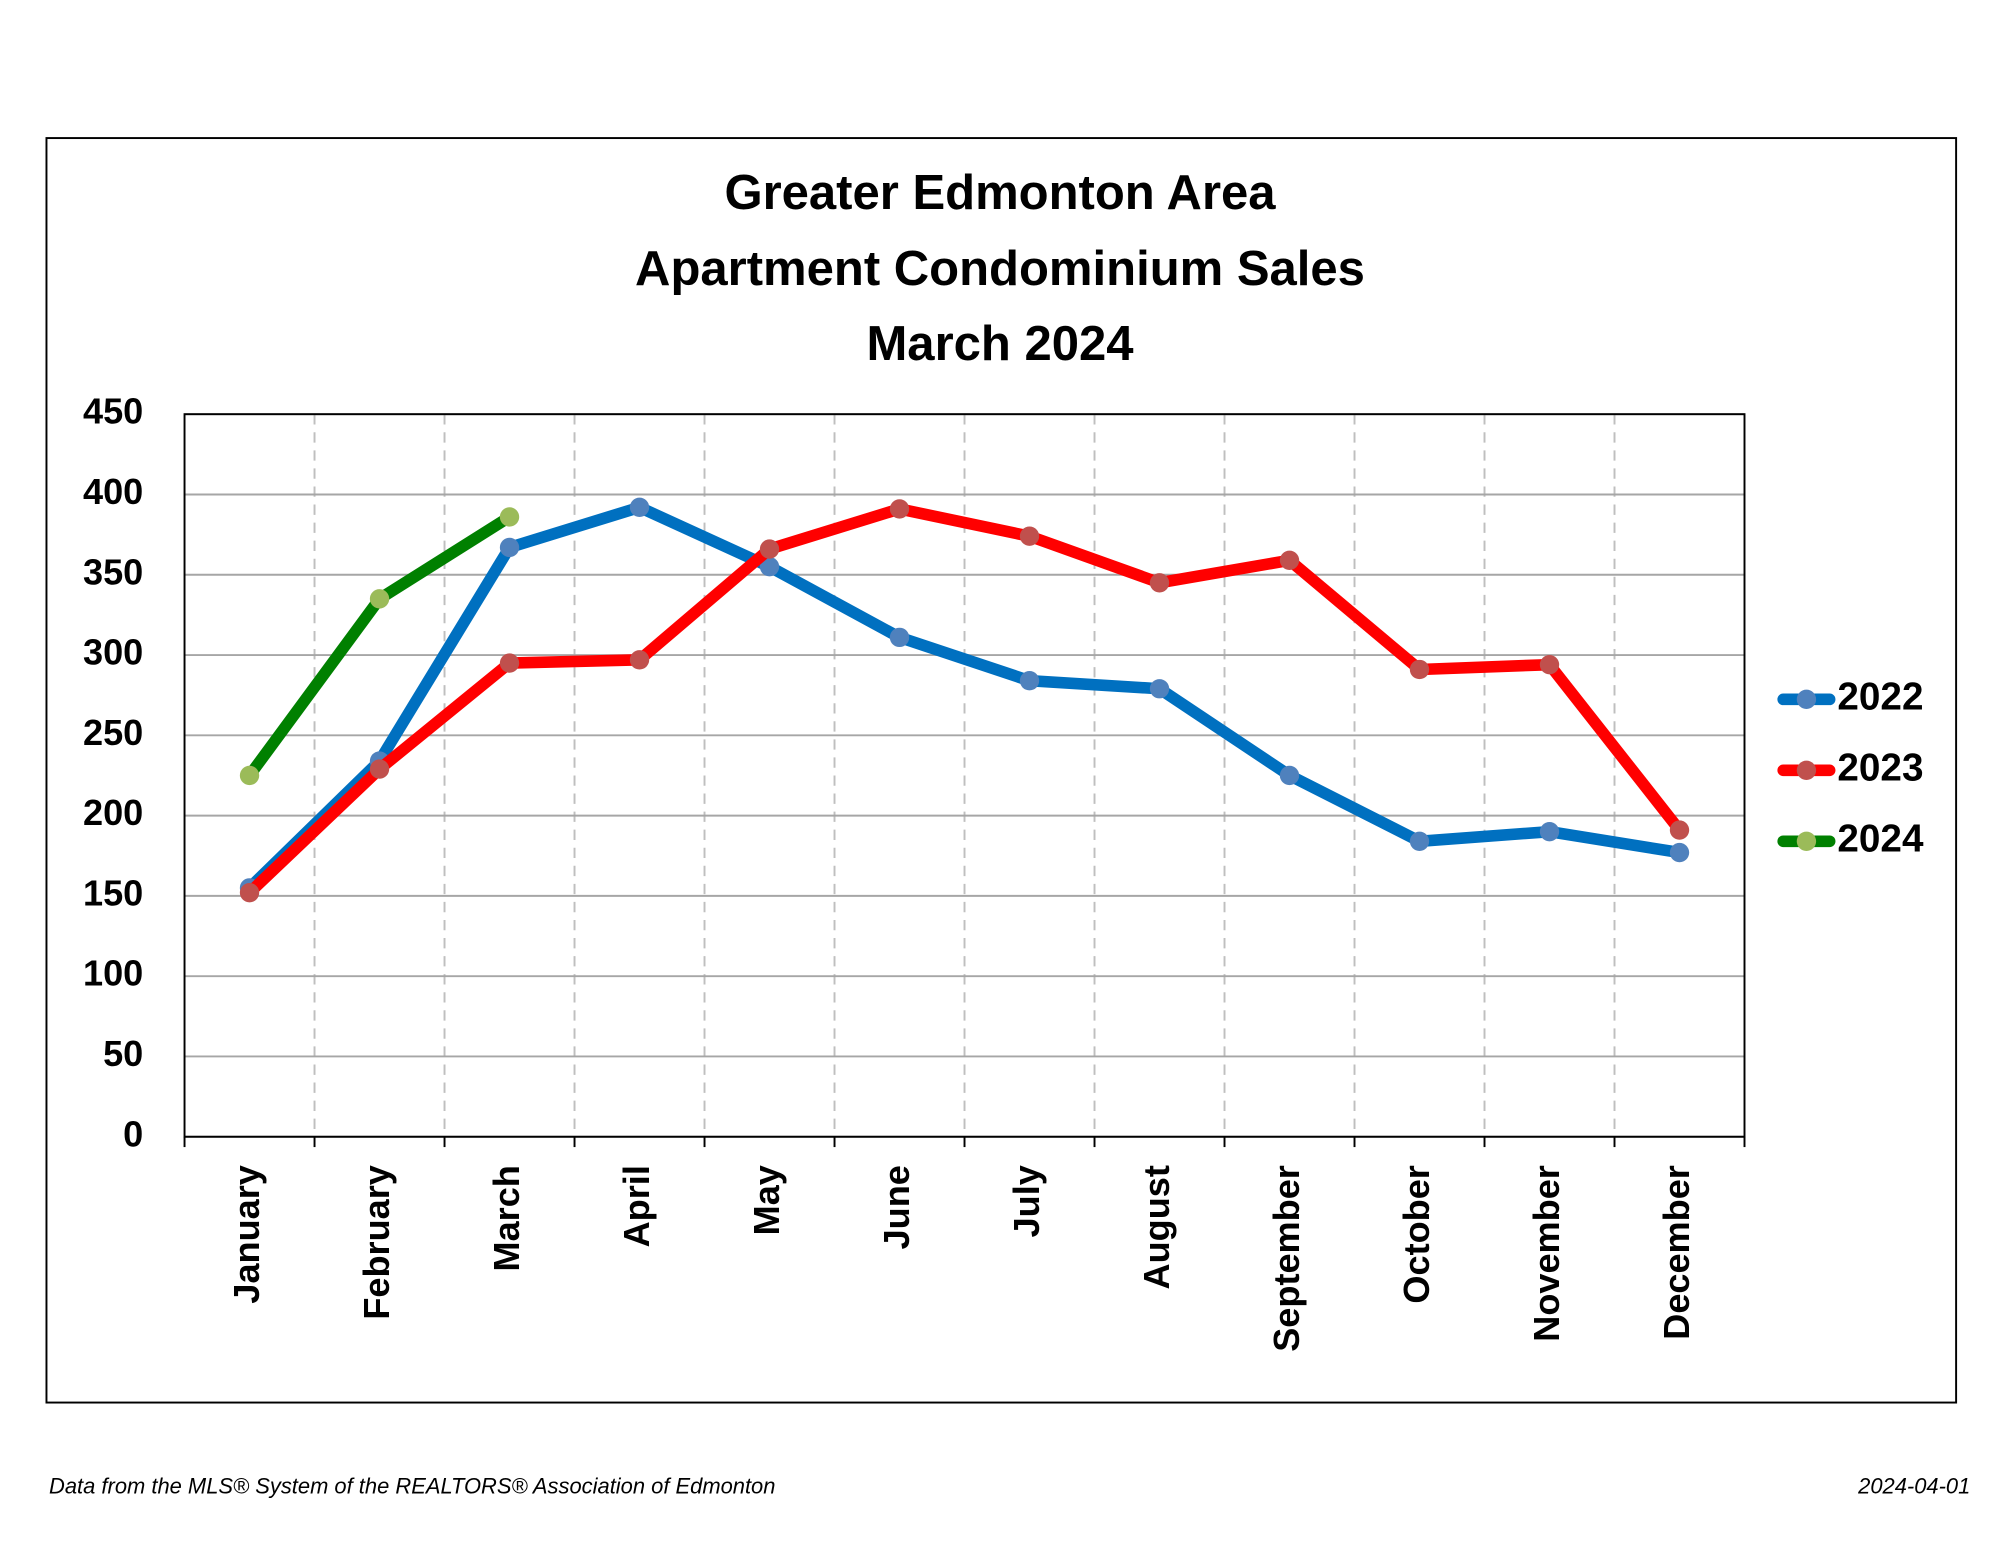 The image size is (2000, 1545). Describe the element at coordinates (1000, 269) in the screenshot. I see `chart-title: Apartment Condominium Sales` at that location.